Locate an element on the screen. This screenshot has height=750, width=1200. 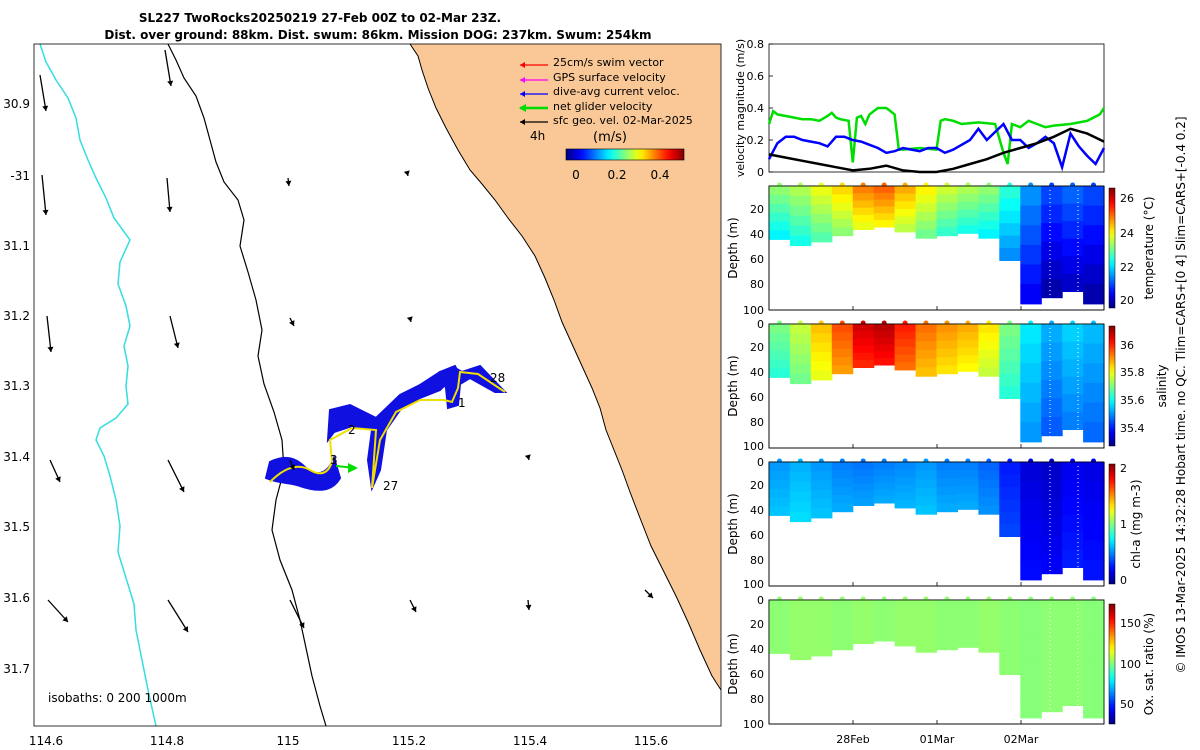
depth-tick: 60 is located at coordinates (757, 397).